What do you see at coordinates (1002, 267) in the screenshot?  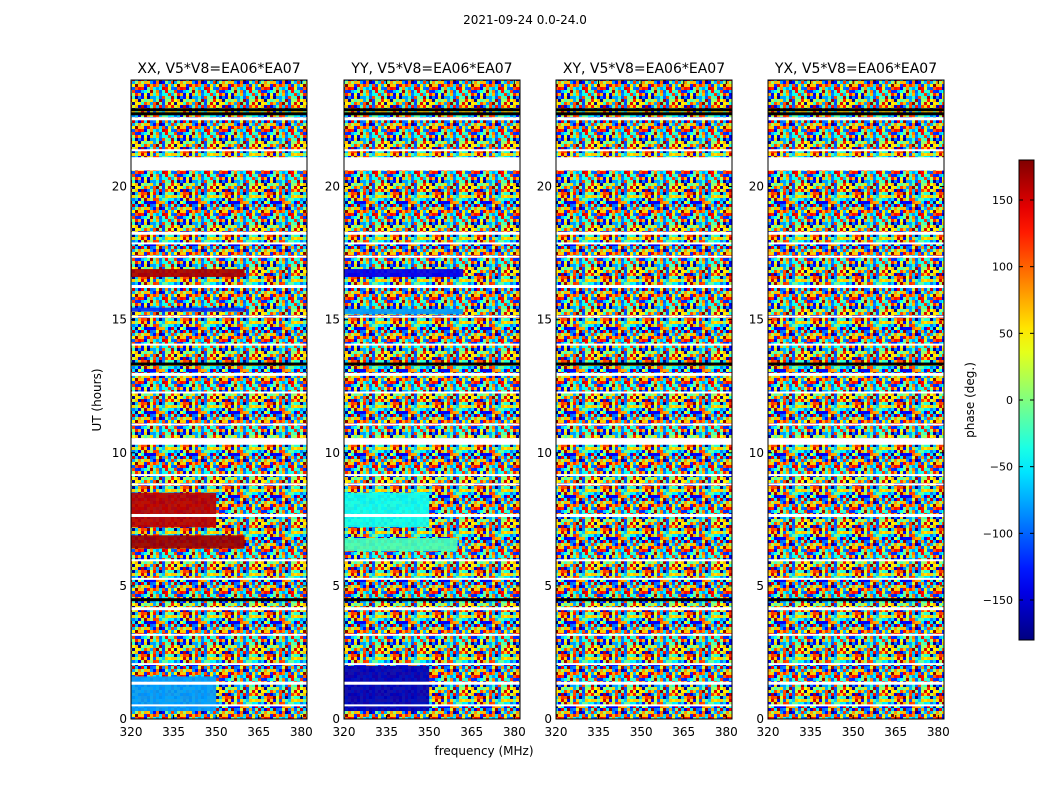 I see `colorbar-tick-label: 100` at bounding box center [1002, 267].